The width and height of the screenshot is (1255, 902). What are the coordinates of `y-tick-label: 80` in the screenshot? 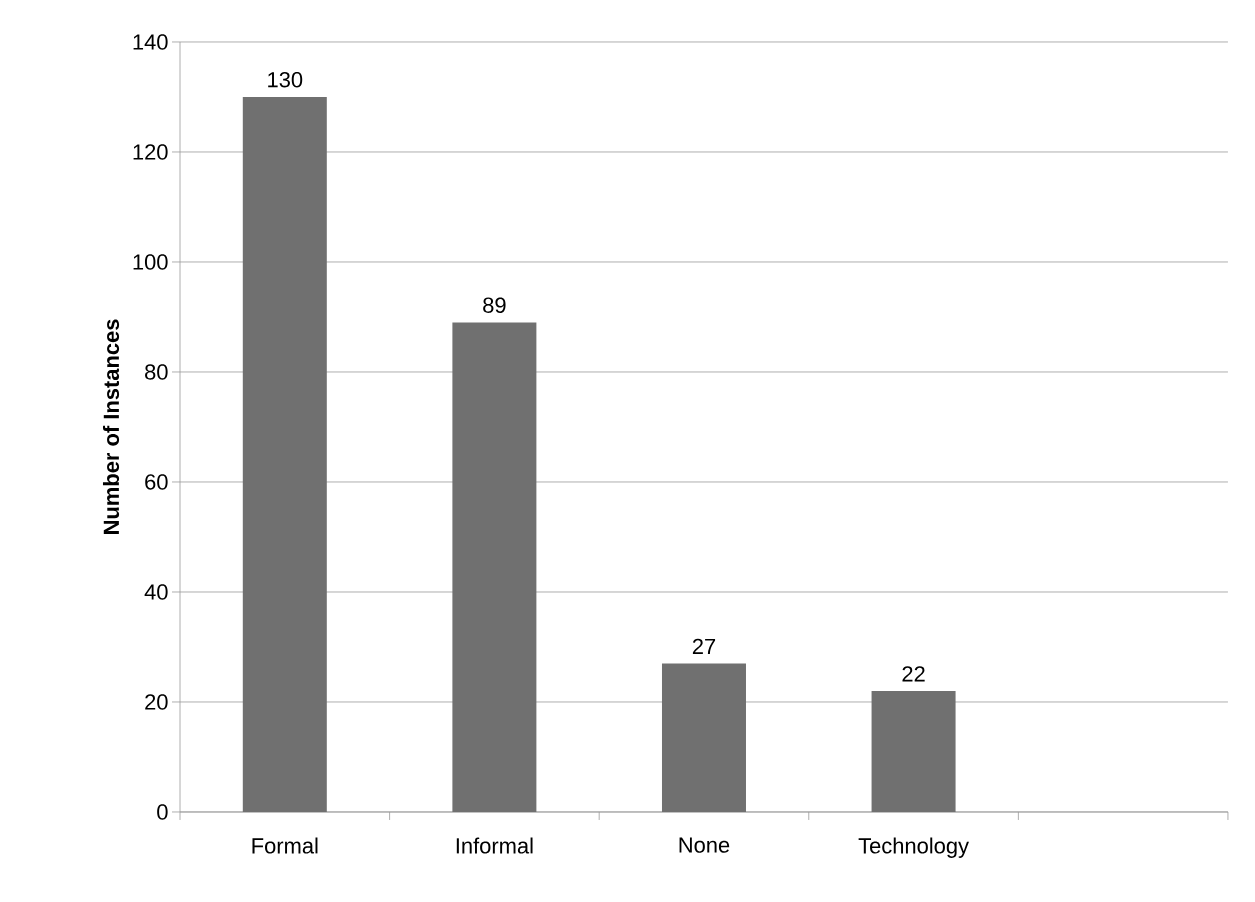 It's located at (156, 372).